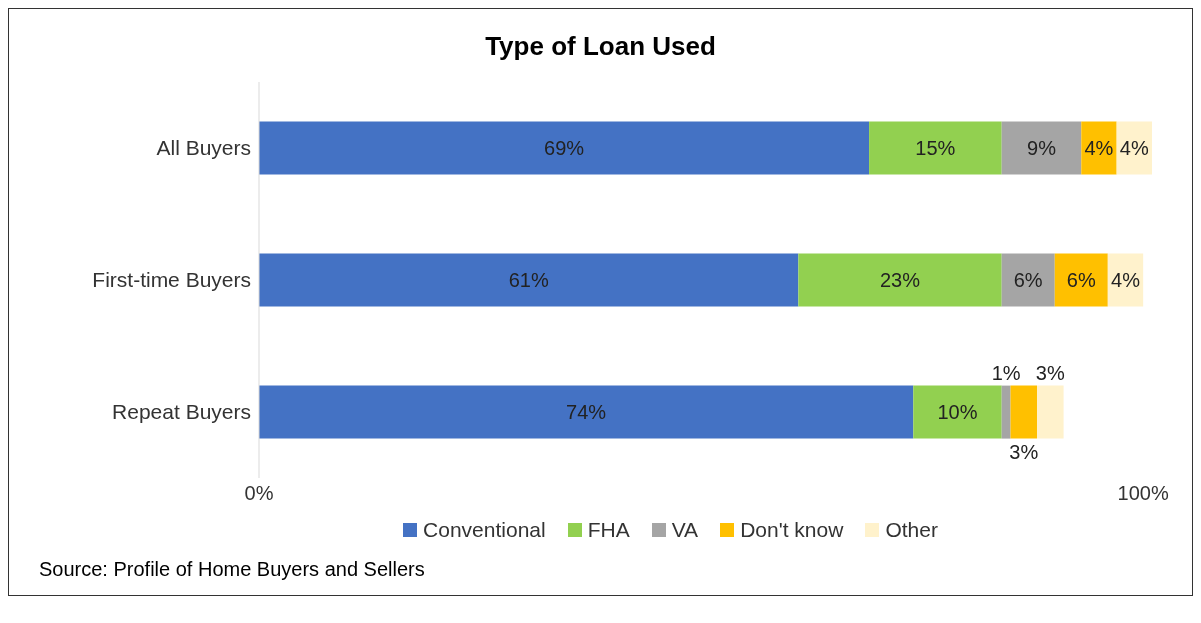 This screenshot has height=623, width=1201. Describe the element at coordinates (1143, 493) in the screenshot. I see `x-tick-label: 100%` at that location.